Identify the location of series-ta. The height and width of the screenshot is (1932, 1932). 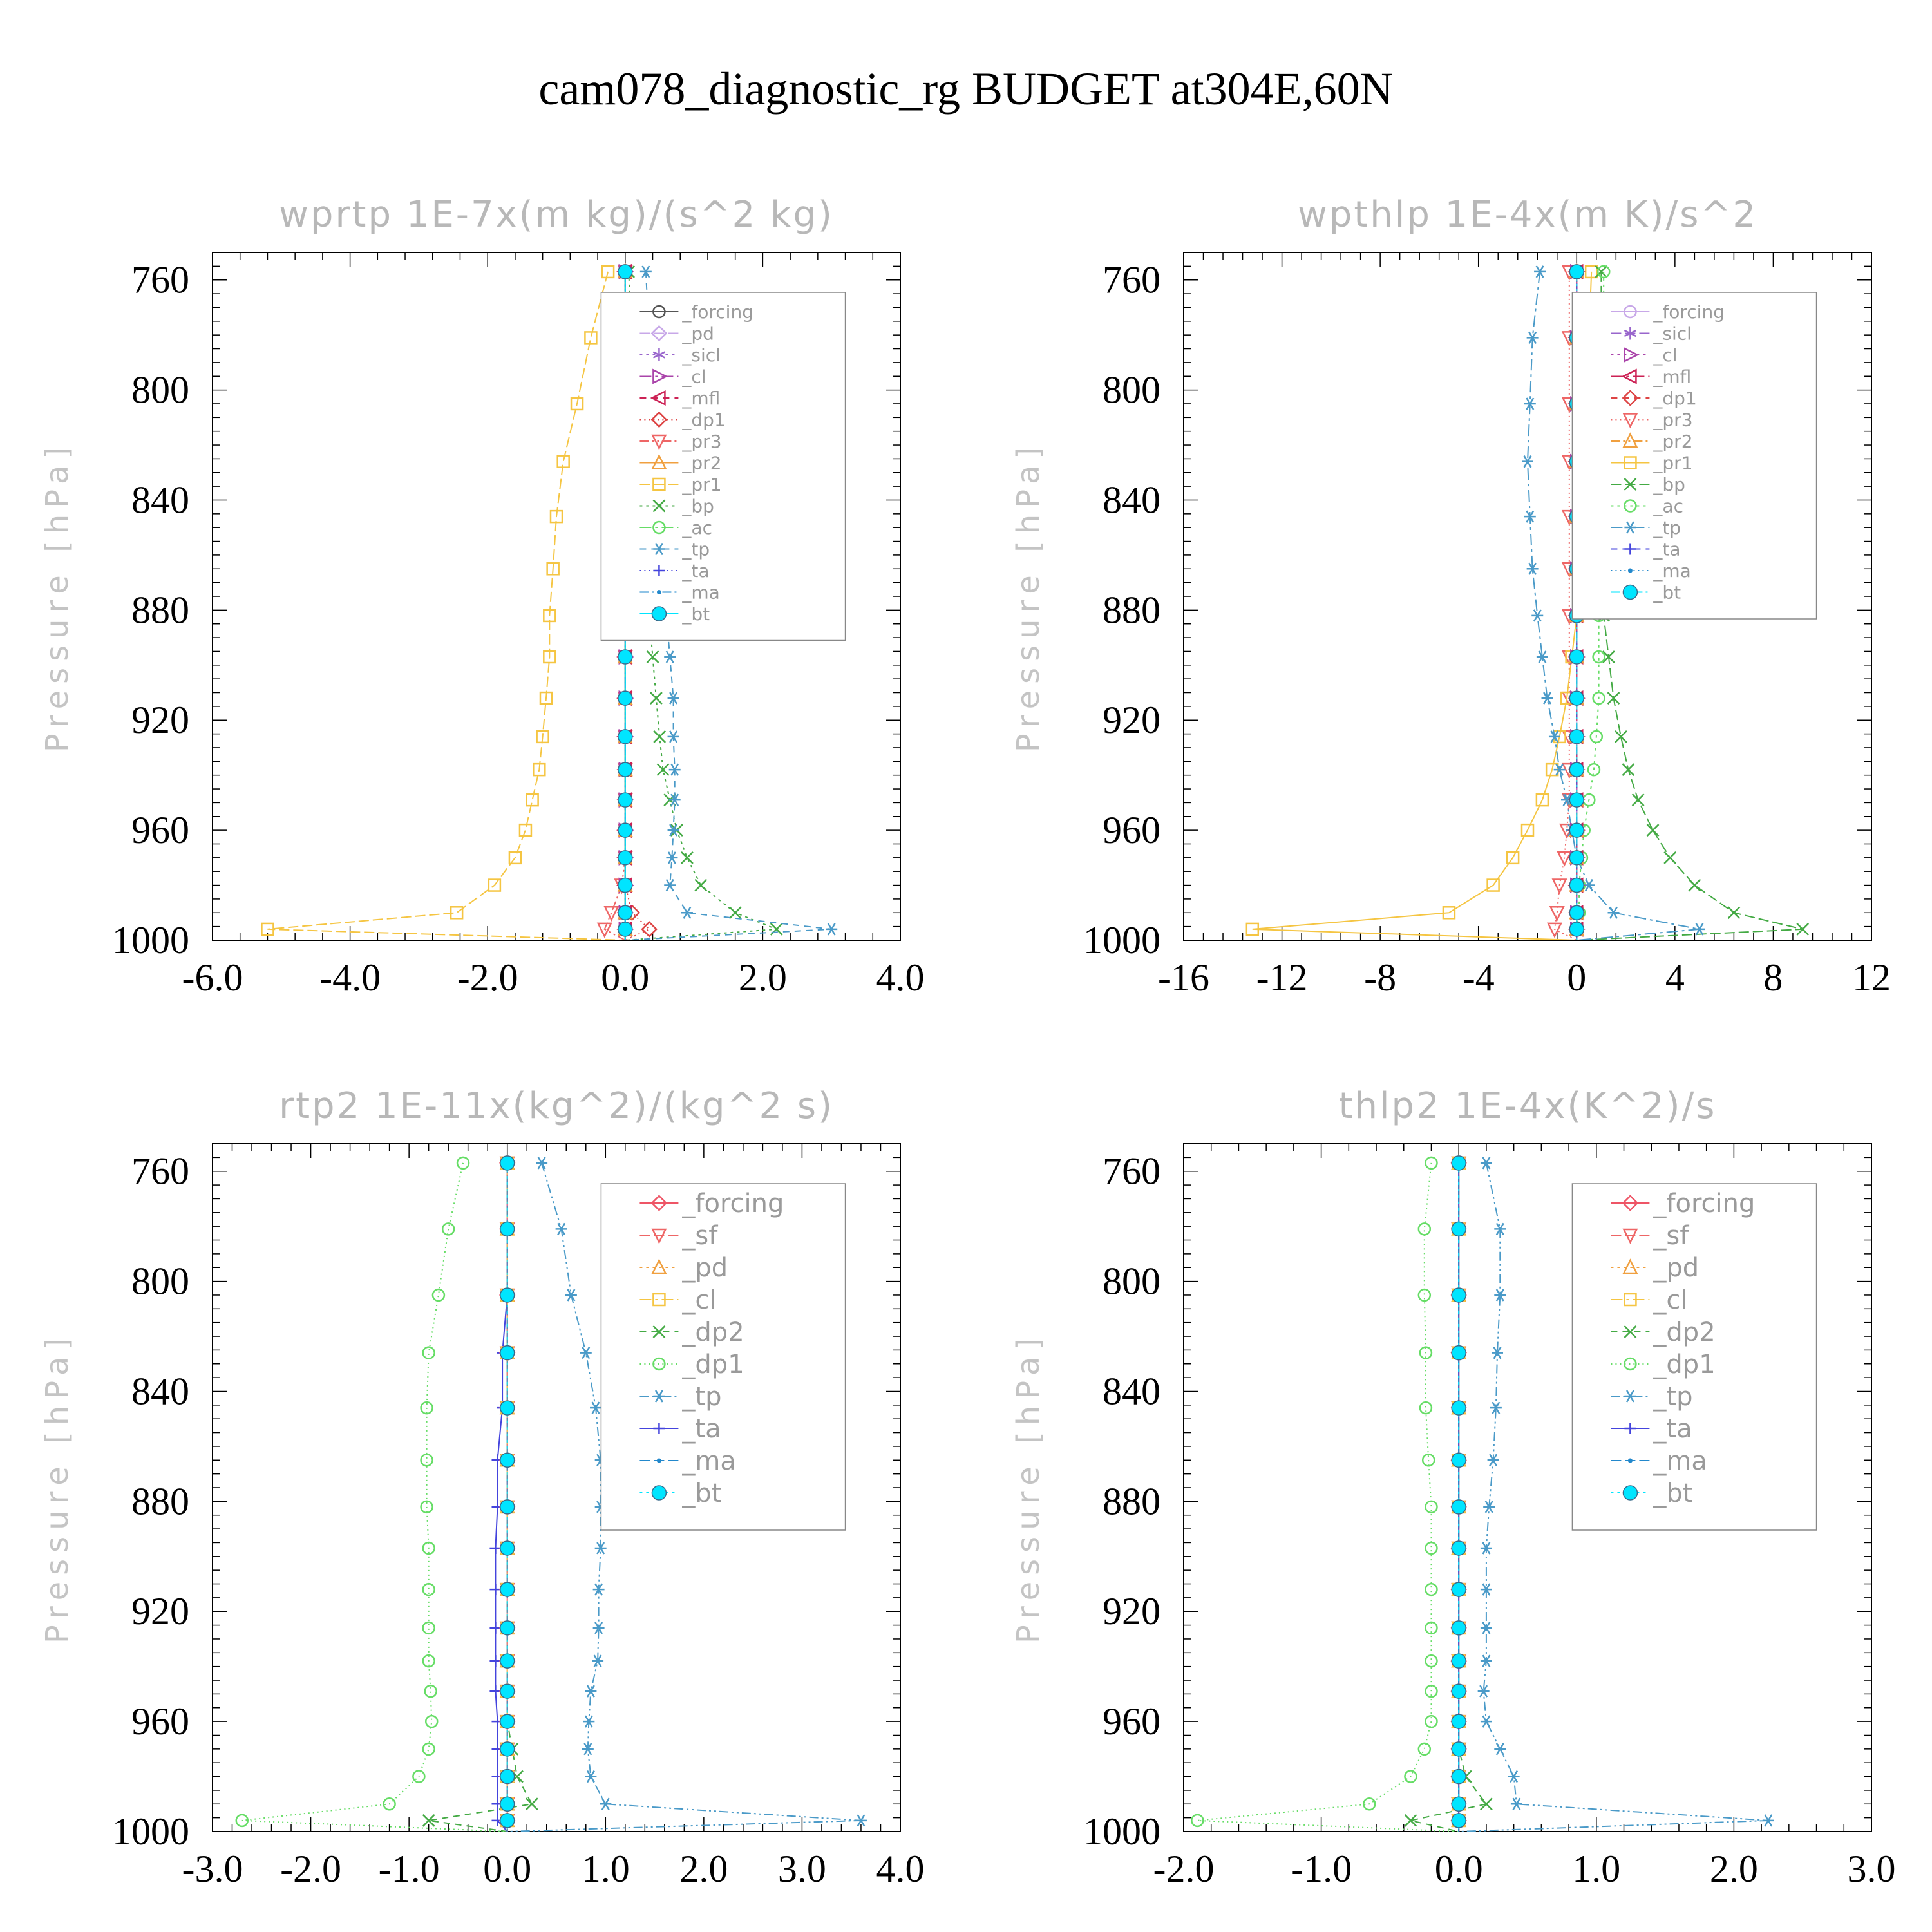
(501, 1494).